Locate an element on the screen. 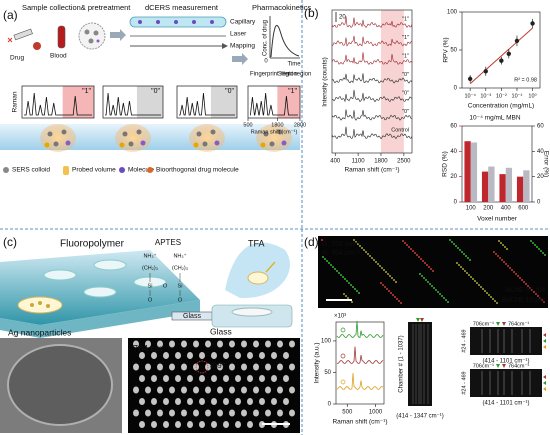 The image size is (550, 435). kymograph is located at coordinates (420, 364).